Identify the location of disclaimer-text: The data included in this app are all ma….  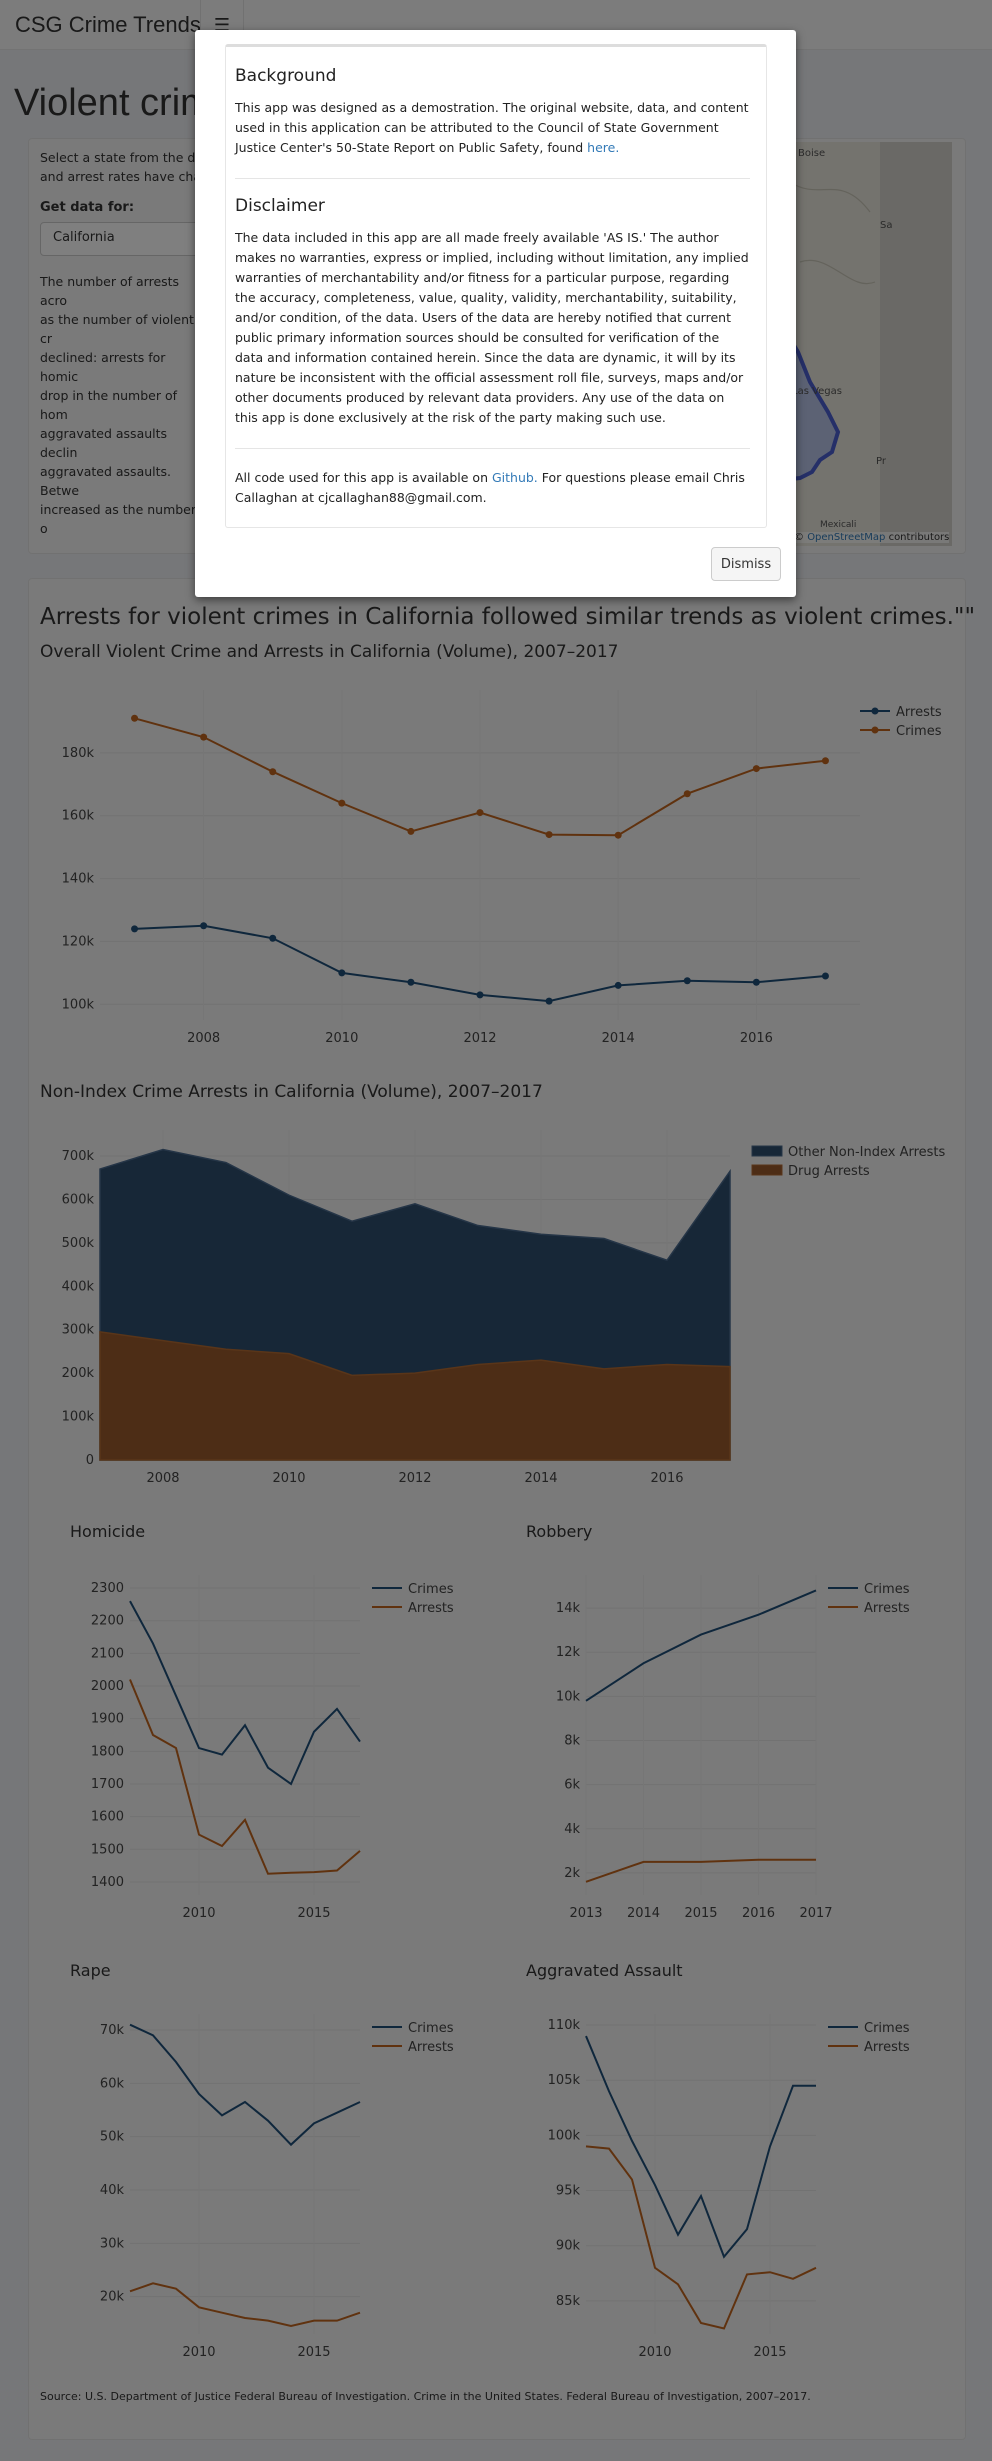
(492, 327).